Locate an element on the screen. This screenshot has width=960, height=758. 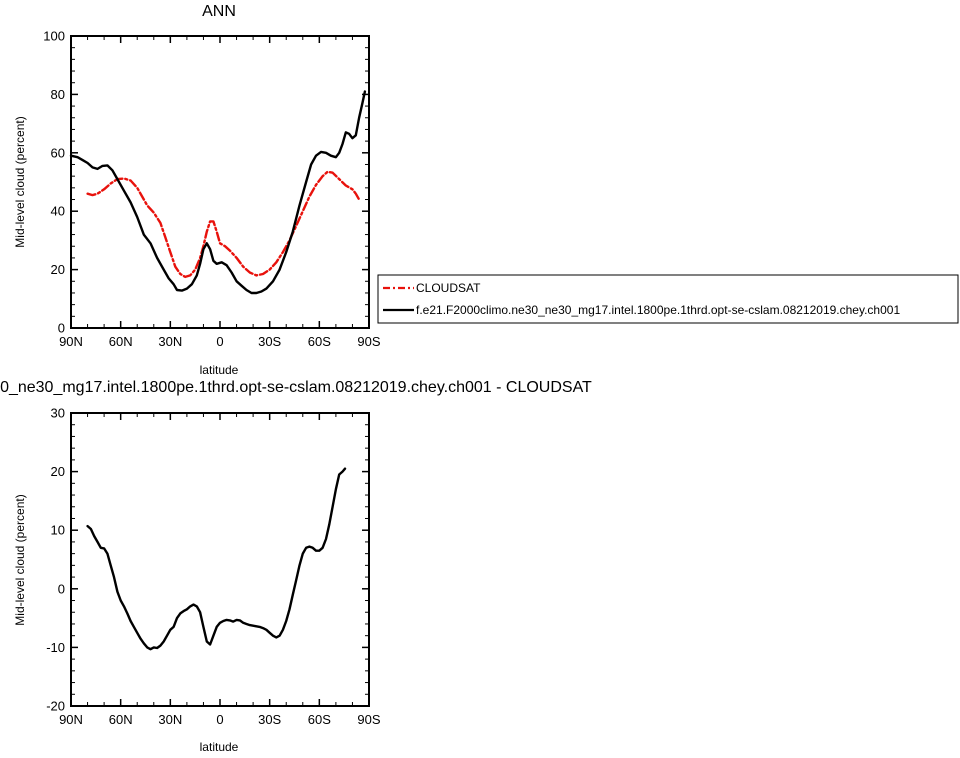
top-series-model-line is located at coordinates (218, 192).